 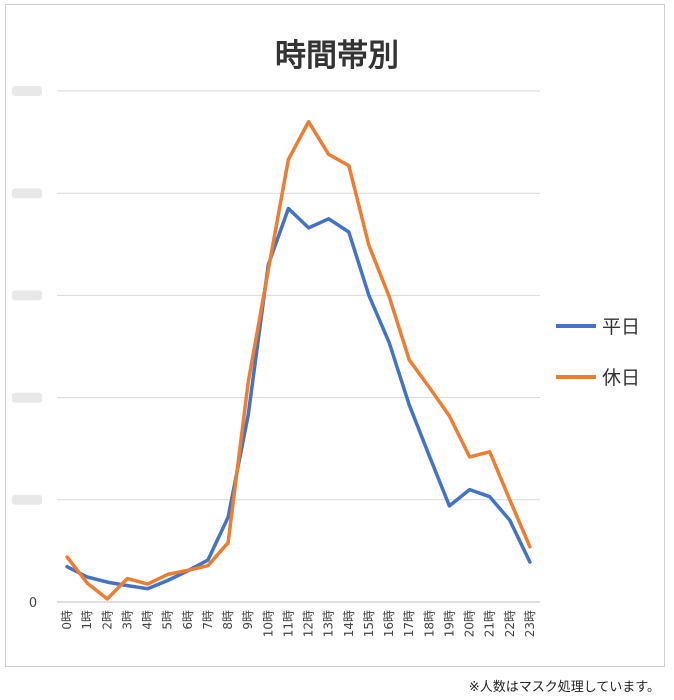 I want to click on x-tick-label: 13時, so click(x=329, y=623).